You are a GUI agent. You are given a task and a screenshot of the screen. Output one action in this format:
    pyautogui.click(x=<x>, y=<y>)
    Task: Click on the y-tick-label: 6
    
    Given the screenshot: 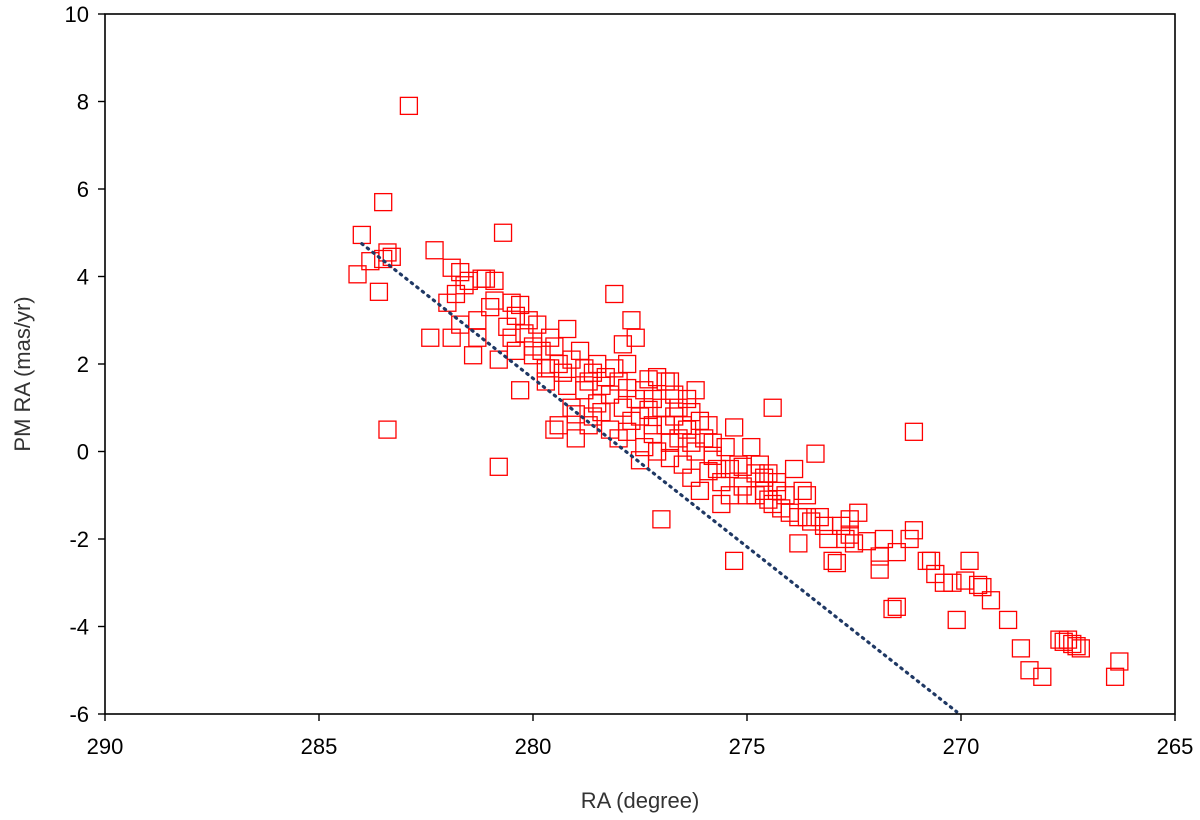 What is the action you would take?
    pyautogui.click(x=83, y=189)
    